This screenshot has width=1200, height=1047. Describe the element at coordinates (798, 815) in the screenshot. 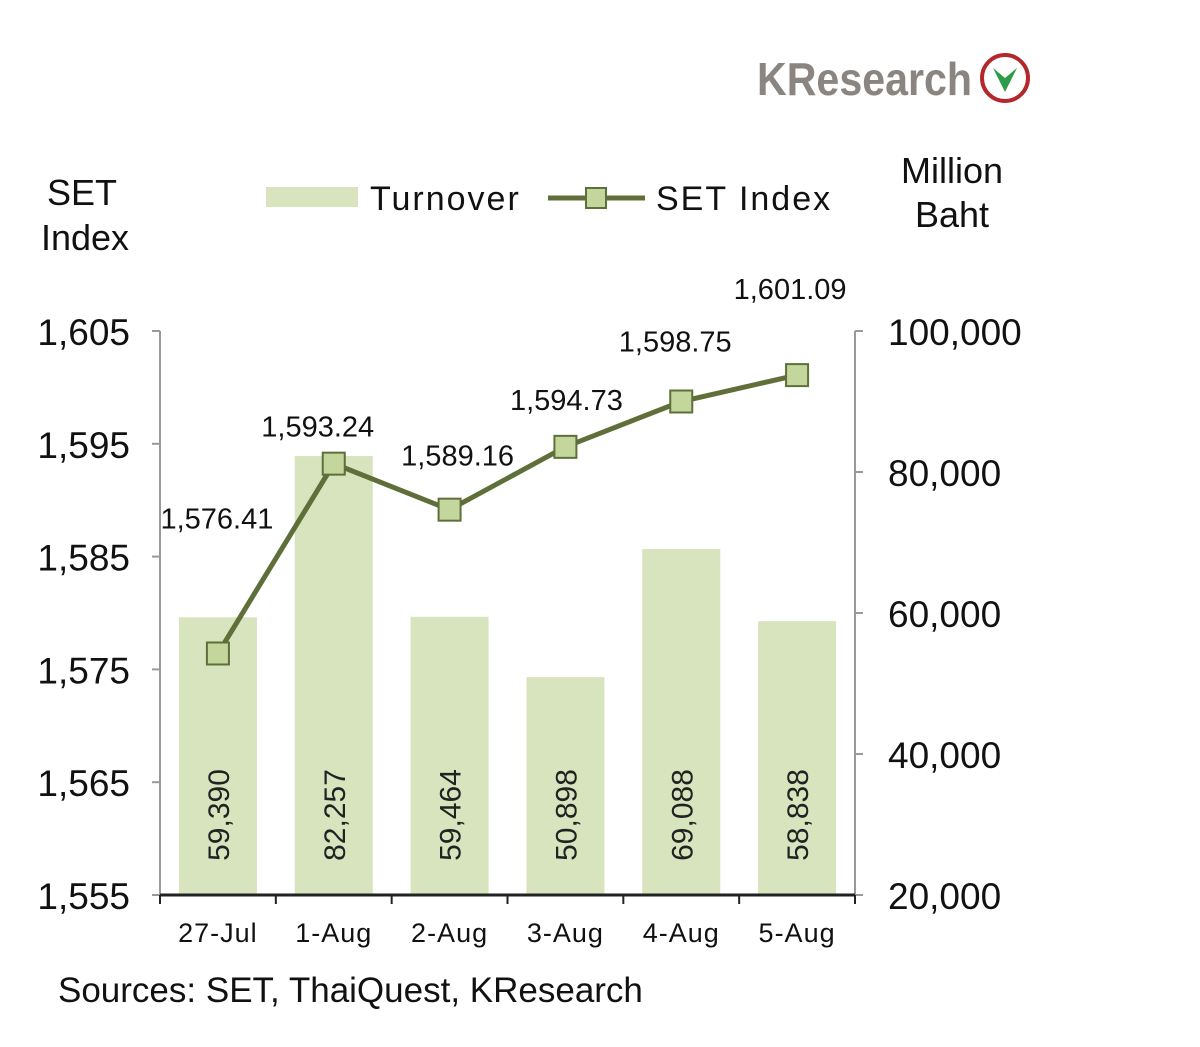

I see `turnover-bar-label: 58,838` at that location.